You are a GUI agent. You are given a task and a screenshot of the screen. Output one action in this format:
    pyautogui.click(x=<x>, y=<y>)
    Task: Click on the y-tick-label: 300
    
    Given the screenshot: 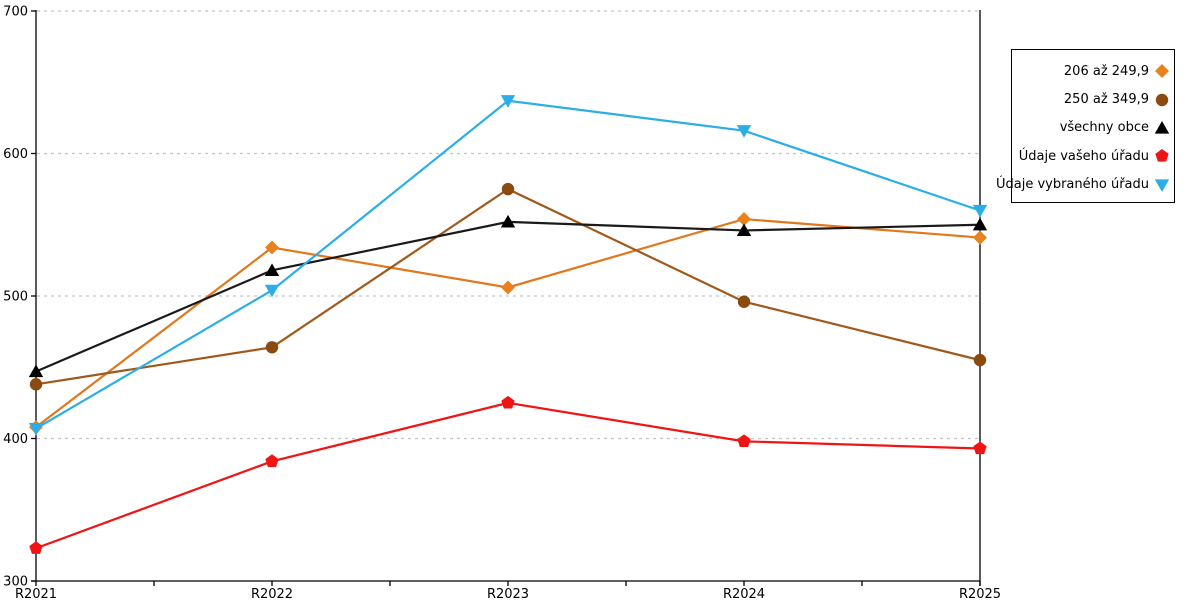 What is the action you would take?
    pyautogui.click(x=15, y=582)
    